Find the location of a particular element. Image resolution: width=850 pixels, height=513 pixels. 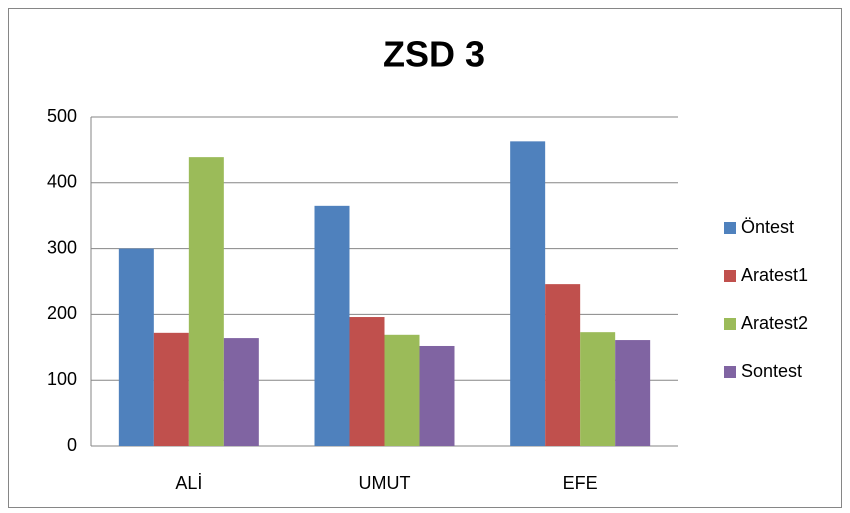

y-tick-label: 500 is located at coordinates (62, 116).